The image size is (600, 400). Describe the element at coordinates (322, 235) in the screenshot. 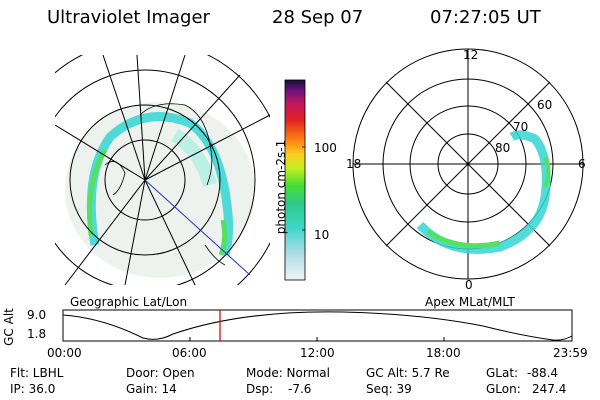

I see `colorbar-tick-10: 10` at that location.